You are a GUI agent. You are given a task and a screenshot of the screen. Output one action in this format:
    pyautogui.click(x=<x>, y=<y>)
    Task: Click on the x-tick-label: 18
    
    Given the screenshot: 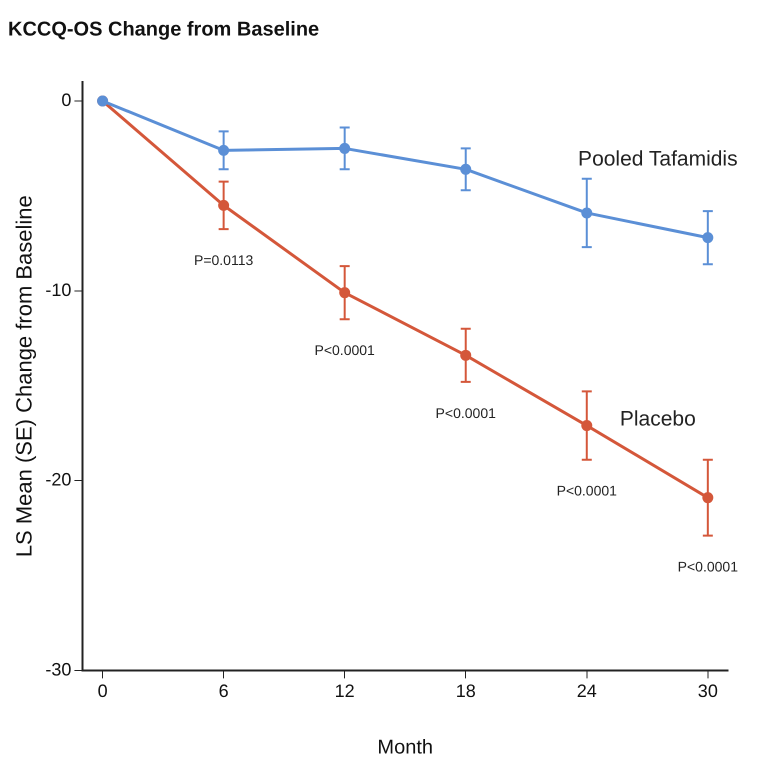 What is the action you would take?
    pyautogui.click(x=466, y=691)
    